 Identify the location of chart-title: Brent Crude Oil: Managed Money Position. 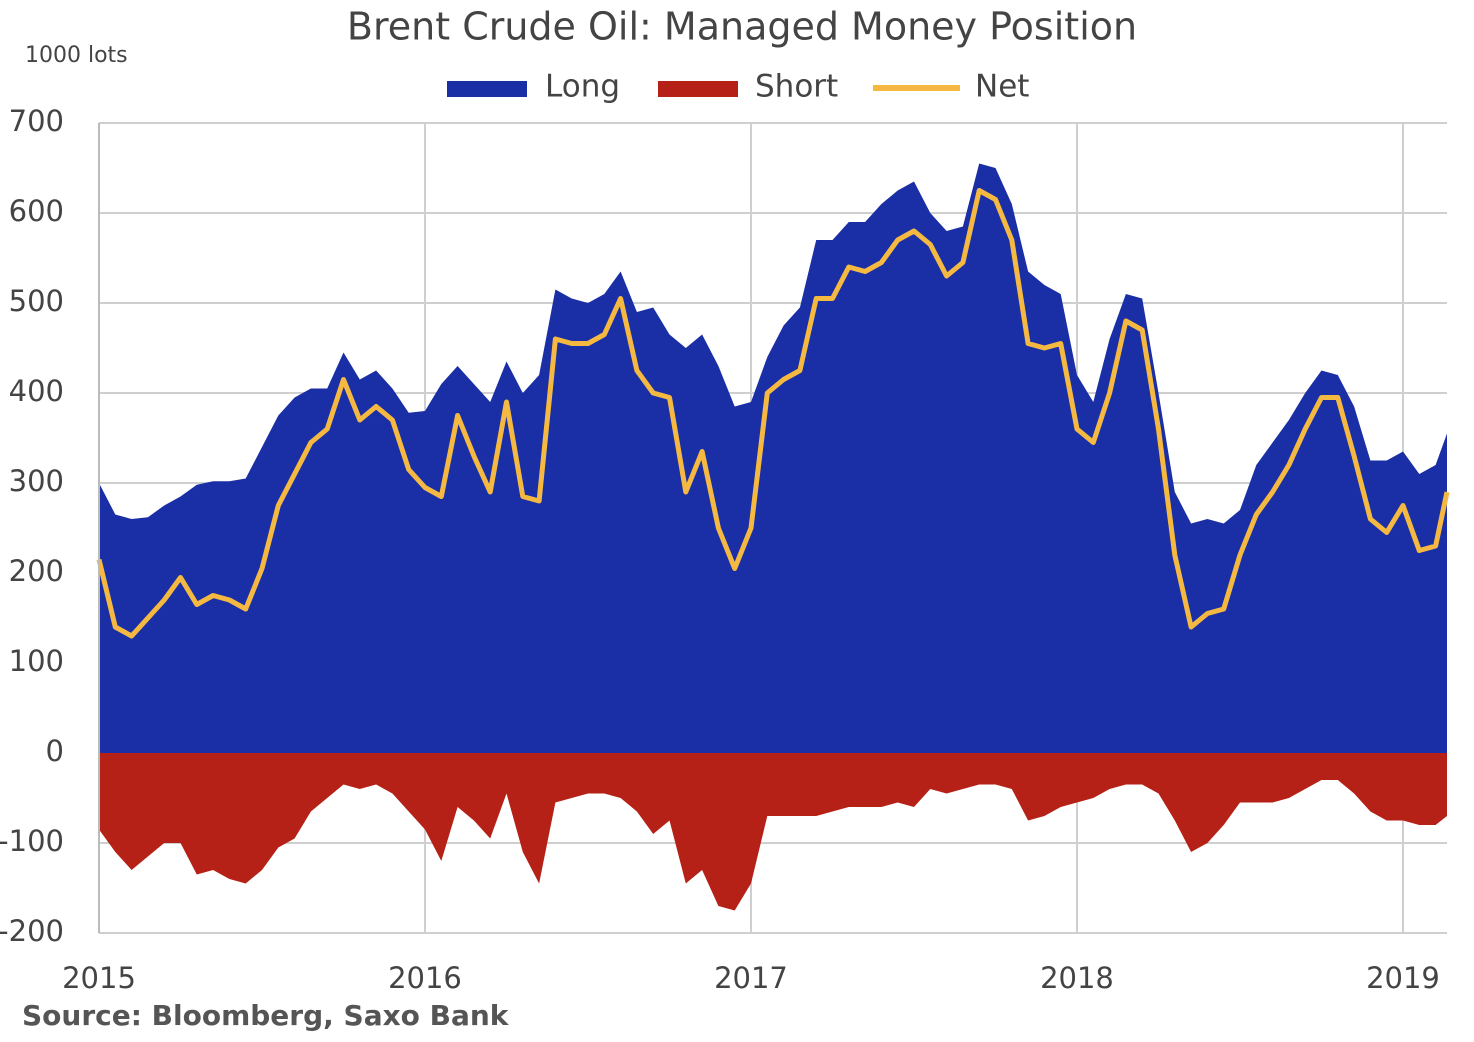
(742, 27).